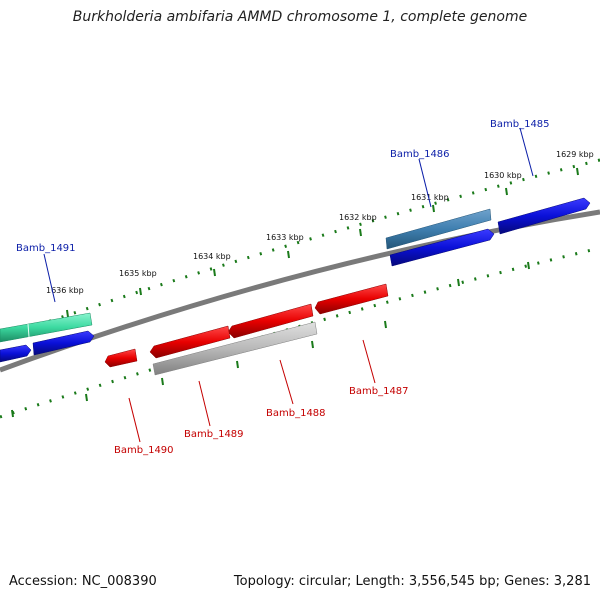  What do you see at coordinates (430, 197) in the screenshot?
I see `kbp-label: 1631 kbp` at bounding box center [430, 197].